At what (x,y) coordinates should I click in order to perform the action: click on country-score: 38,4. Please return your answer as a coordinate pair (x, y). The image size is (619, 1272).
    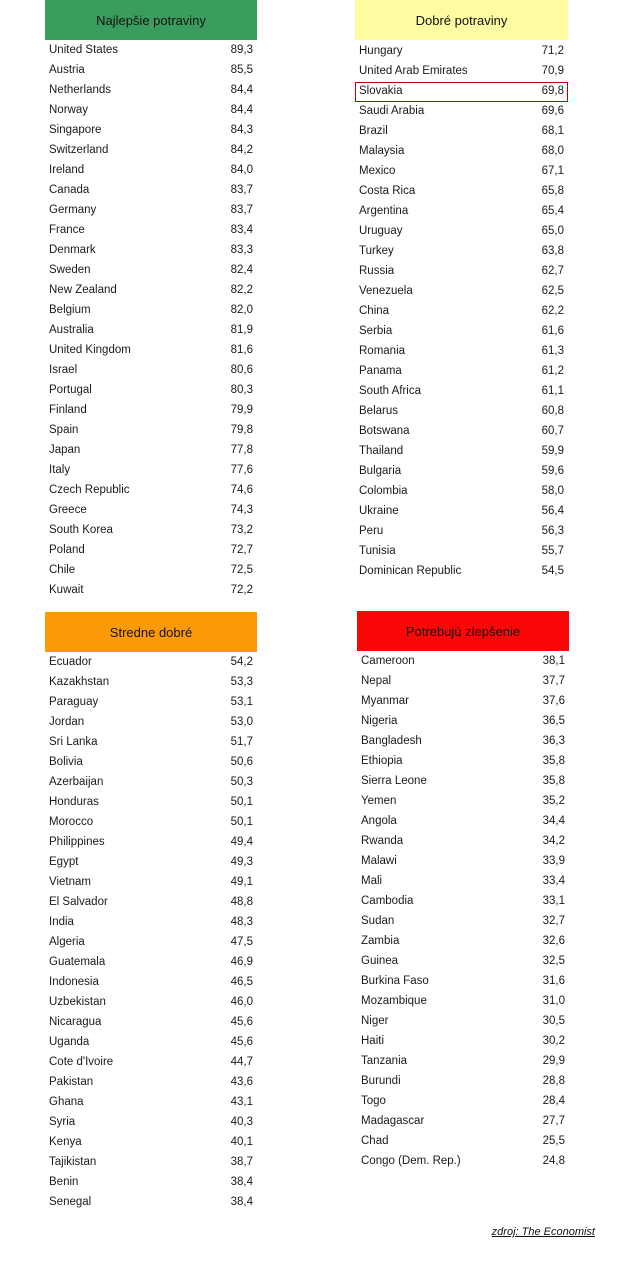
    Looking at the image, I should click on (241, 1202).